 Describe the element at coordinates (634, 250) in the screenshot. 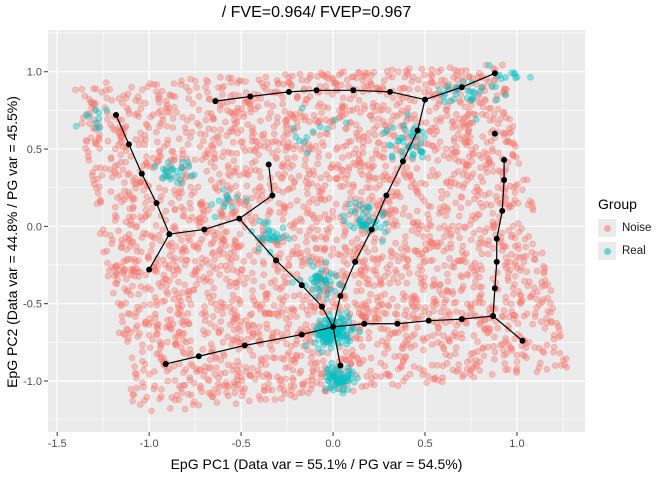

I see `legend-label-real: Real` at that location.